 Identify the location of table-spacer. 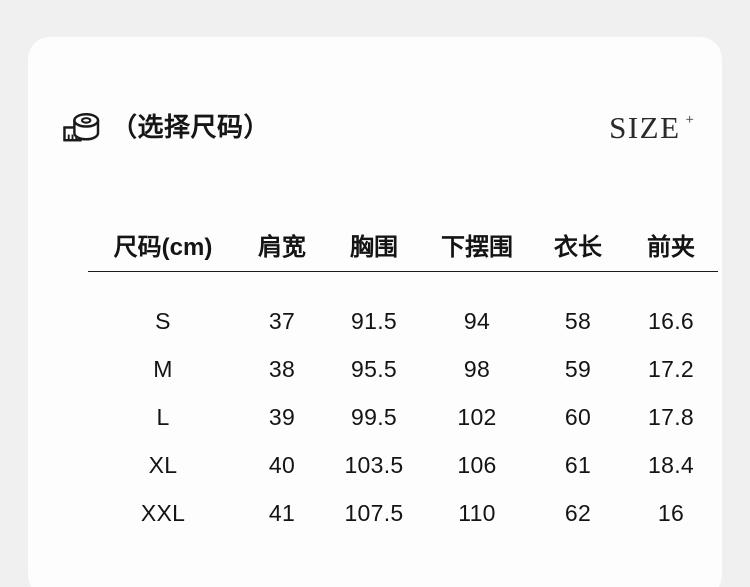
(403, 285).